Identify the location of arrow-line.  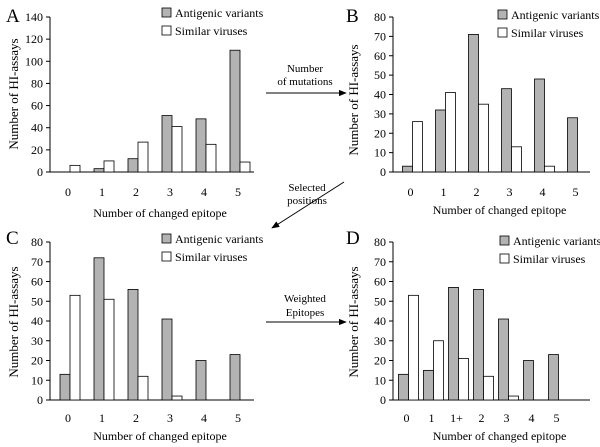
(308, 205).